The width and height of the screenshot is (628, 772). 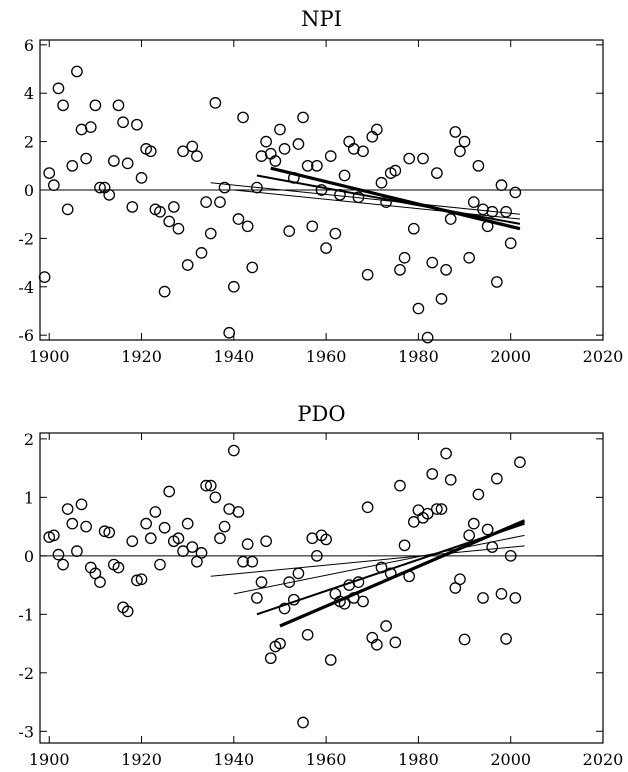 What do you see at coordinates (418, 759) in the screenshot?
I see `pdo-x-tick-label: 1980` at bounding box center [418, 759].